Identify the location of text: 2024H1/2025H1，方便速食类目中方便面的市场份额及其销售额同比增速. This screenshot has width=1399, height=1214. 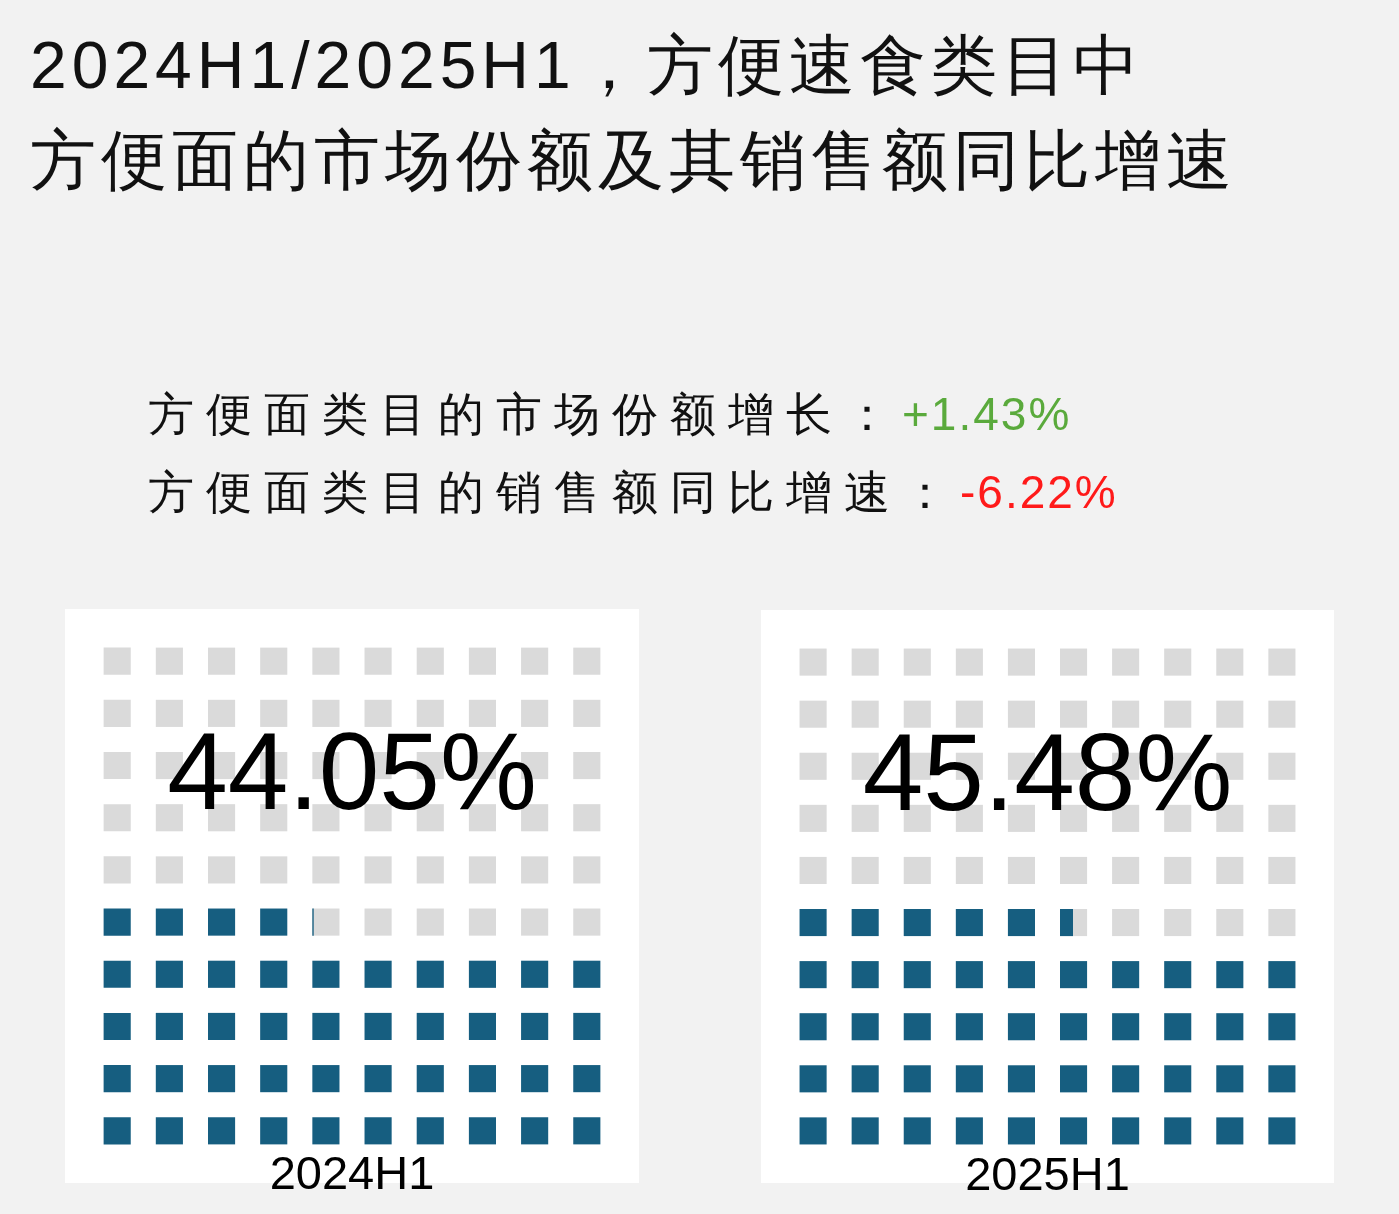
(633, 113).